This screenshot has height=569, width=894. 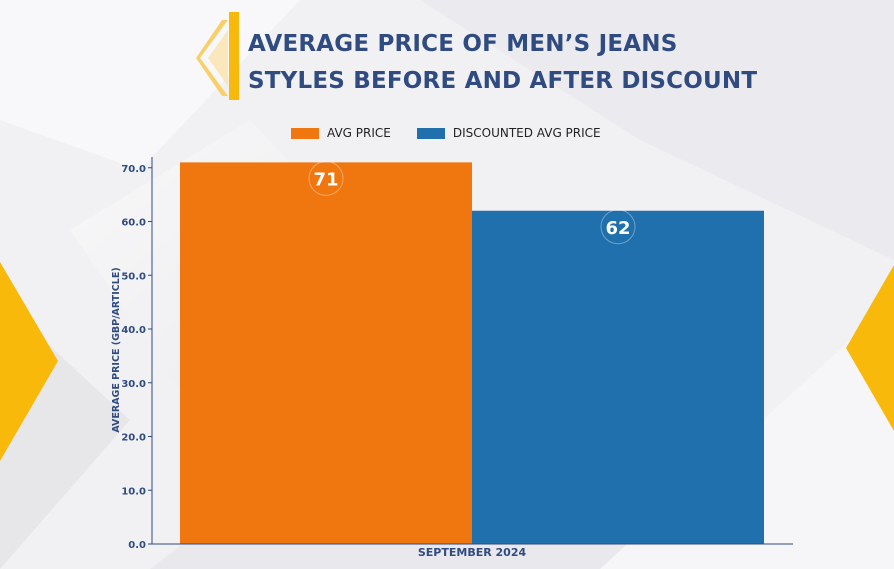 I want to click on y-tick-label: 60.0, so click(x=133, y=223).